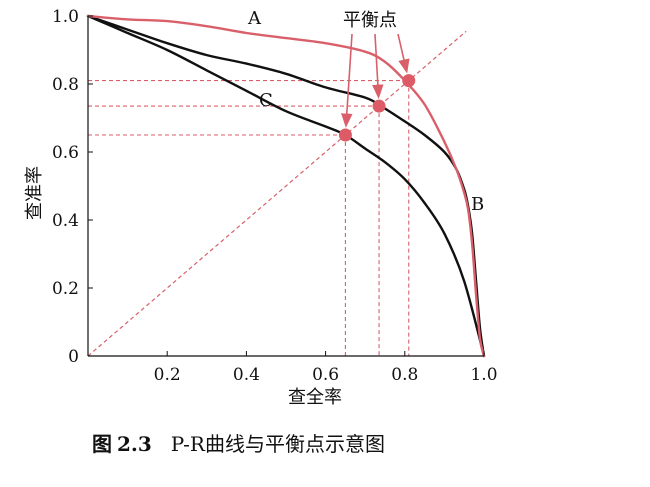 Image resolution: width=650 pixels, height=487 pixels. Describe the element at coordinates (246, 375) in the screenshot. I see `x-tick-label: 0.4` at that location.